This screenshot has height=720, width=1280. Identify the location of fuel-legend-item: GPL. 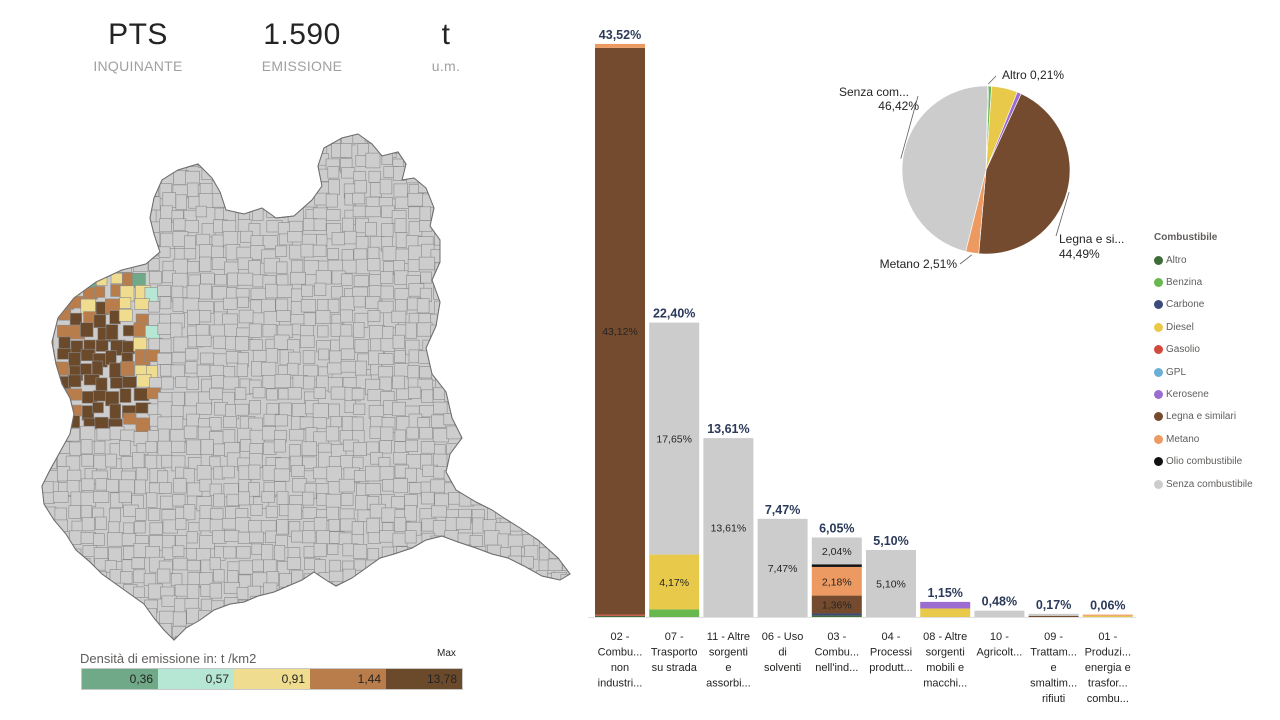
(1203, 372).